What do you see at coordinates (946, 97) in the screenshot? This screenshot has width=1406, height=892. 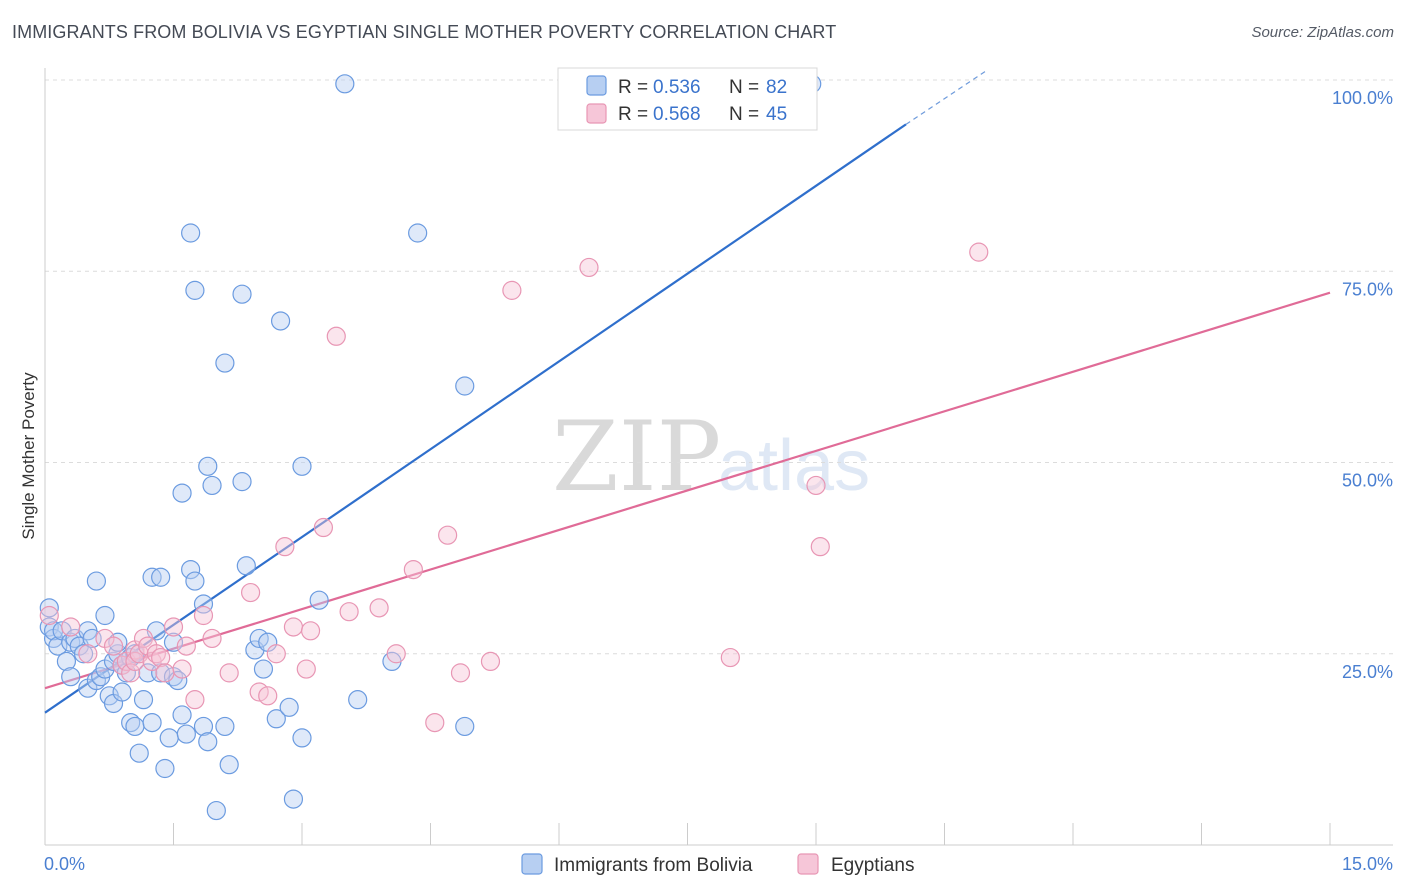 I see `bolivia-trend-extension` at bounding box center [946, 97].